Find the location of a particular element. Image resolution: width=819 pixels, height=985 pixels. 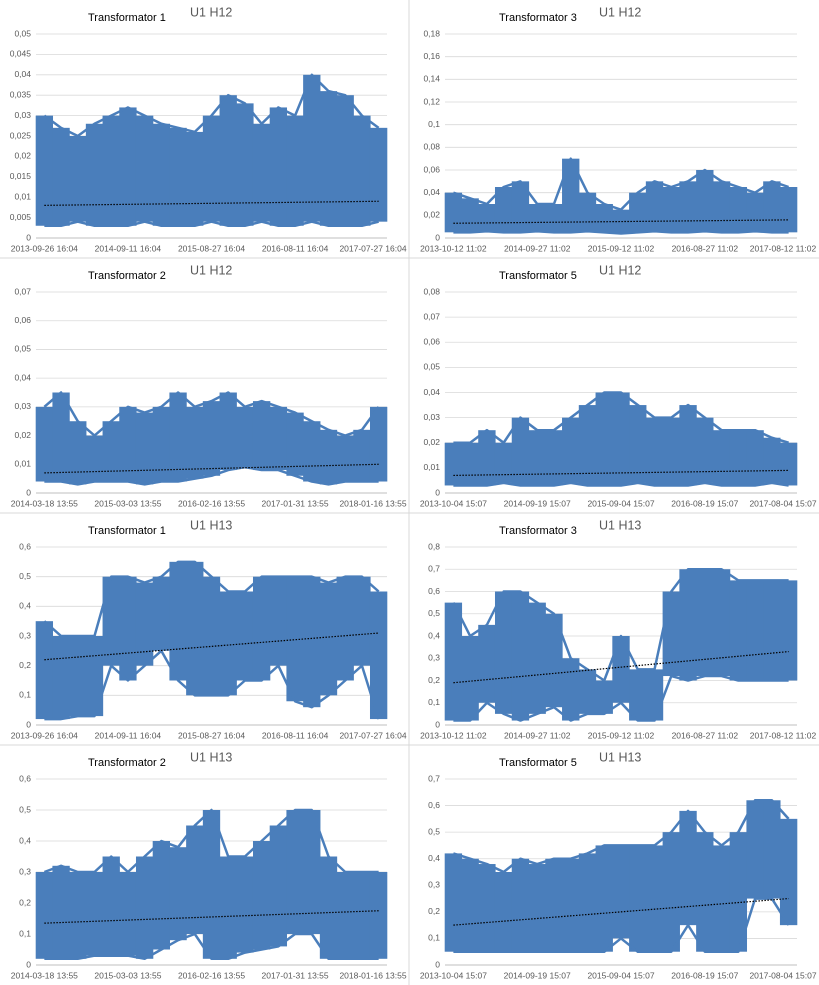

y-tick-label: 0,1 is located at coordinates (434, 702).